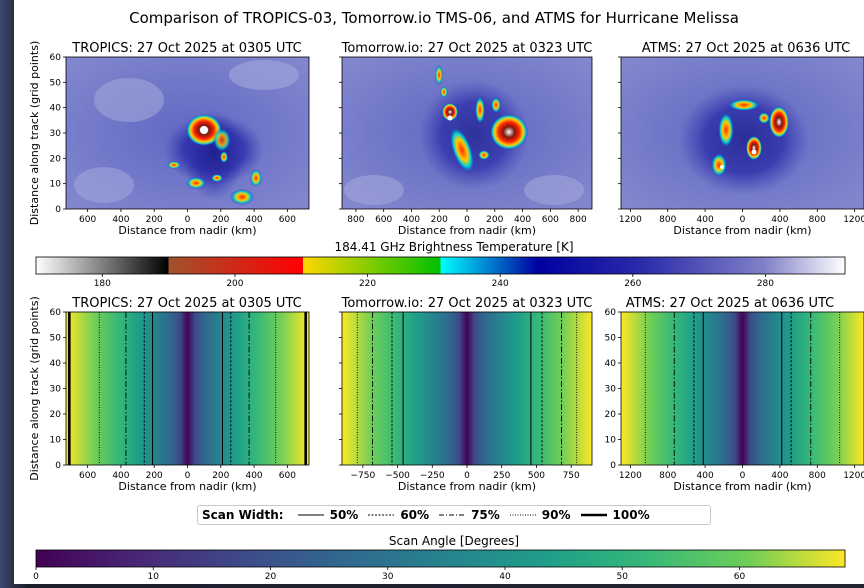  I want to click on x-tick-label: 1200, so click(853, 220).